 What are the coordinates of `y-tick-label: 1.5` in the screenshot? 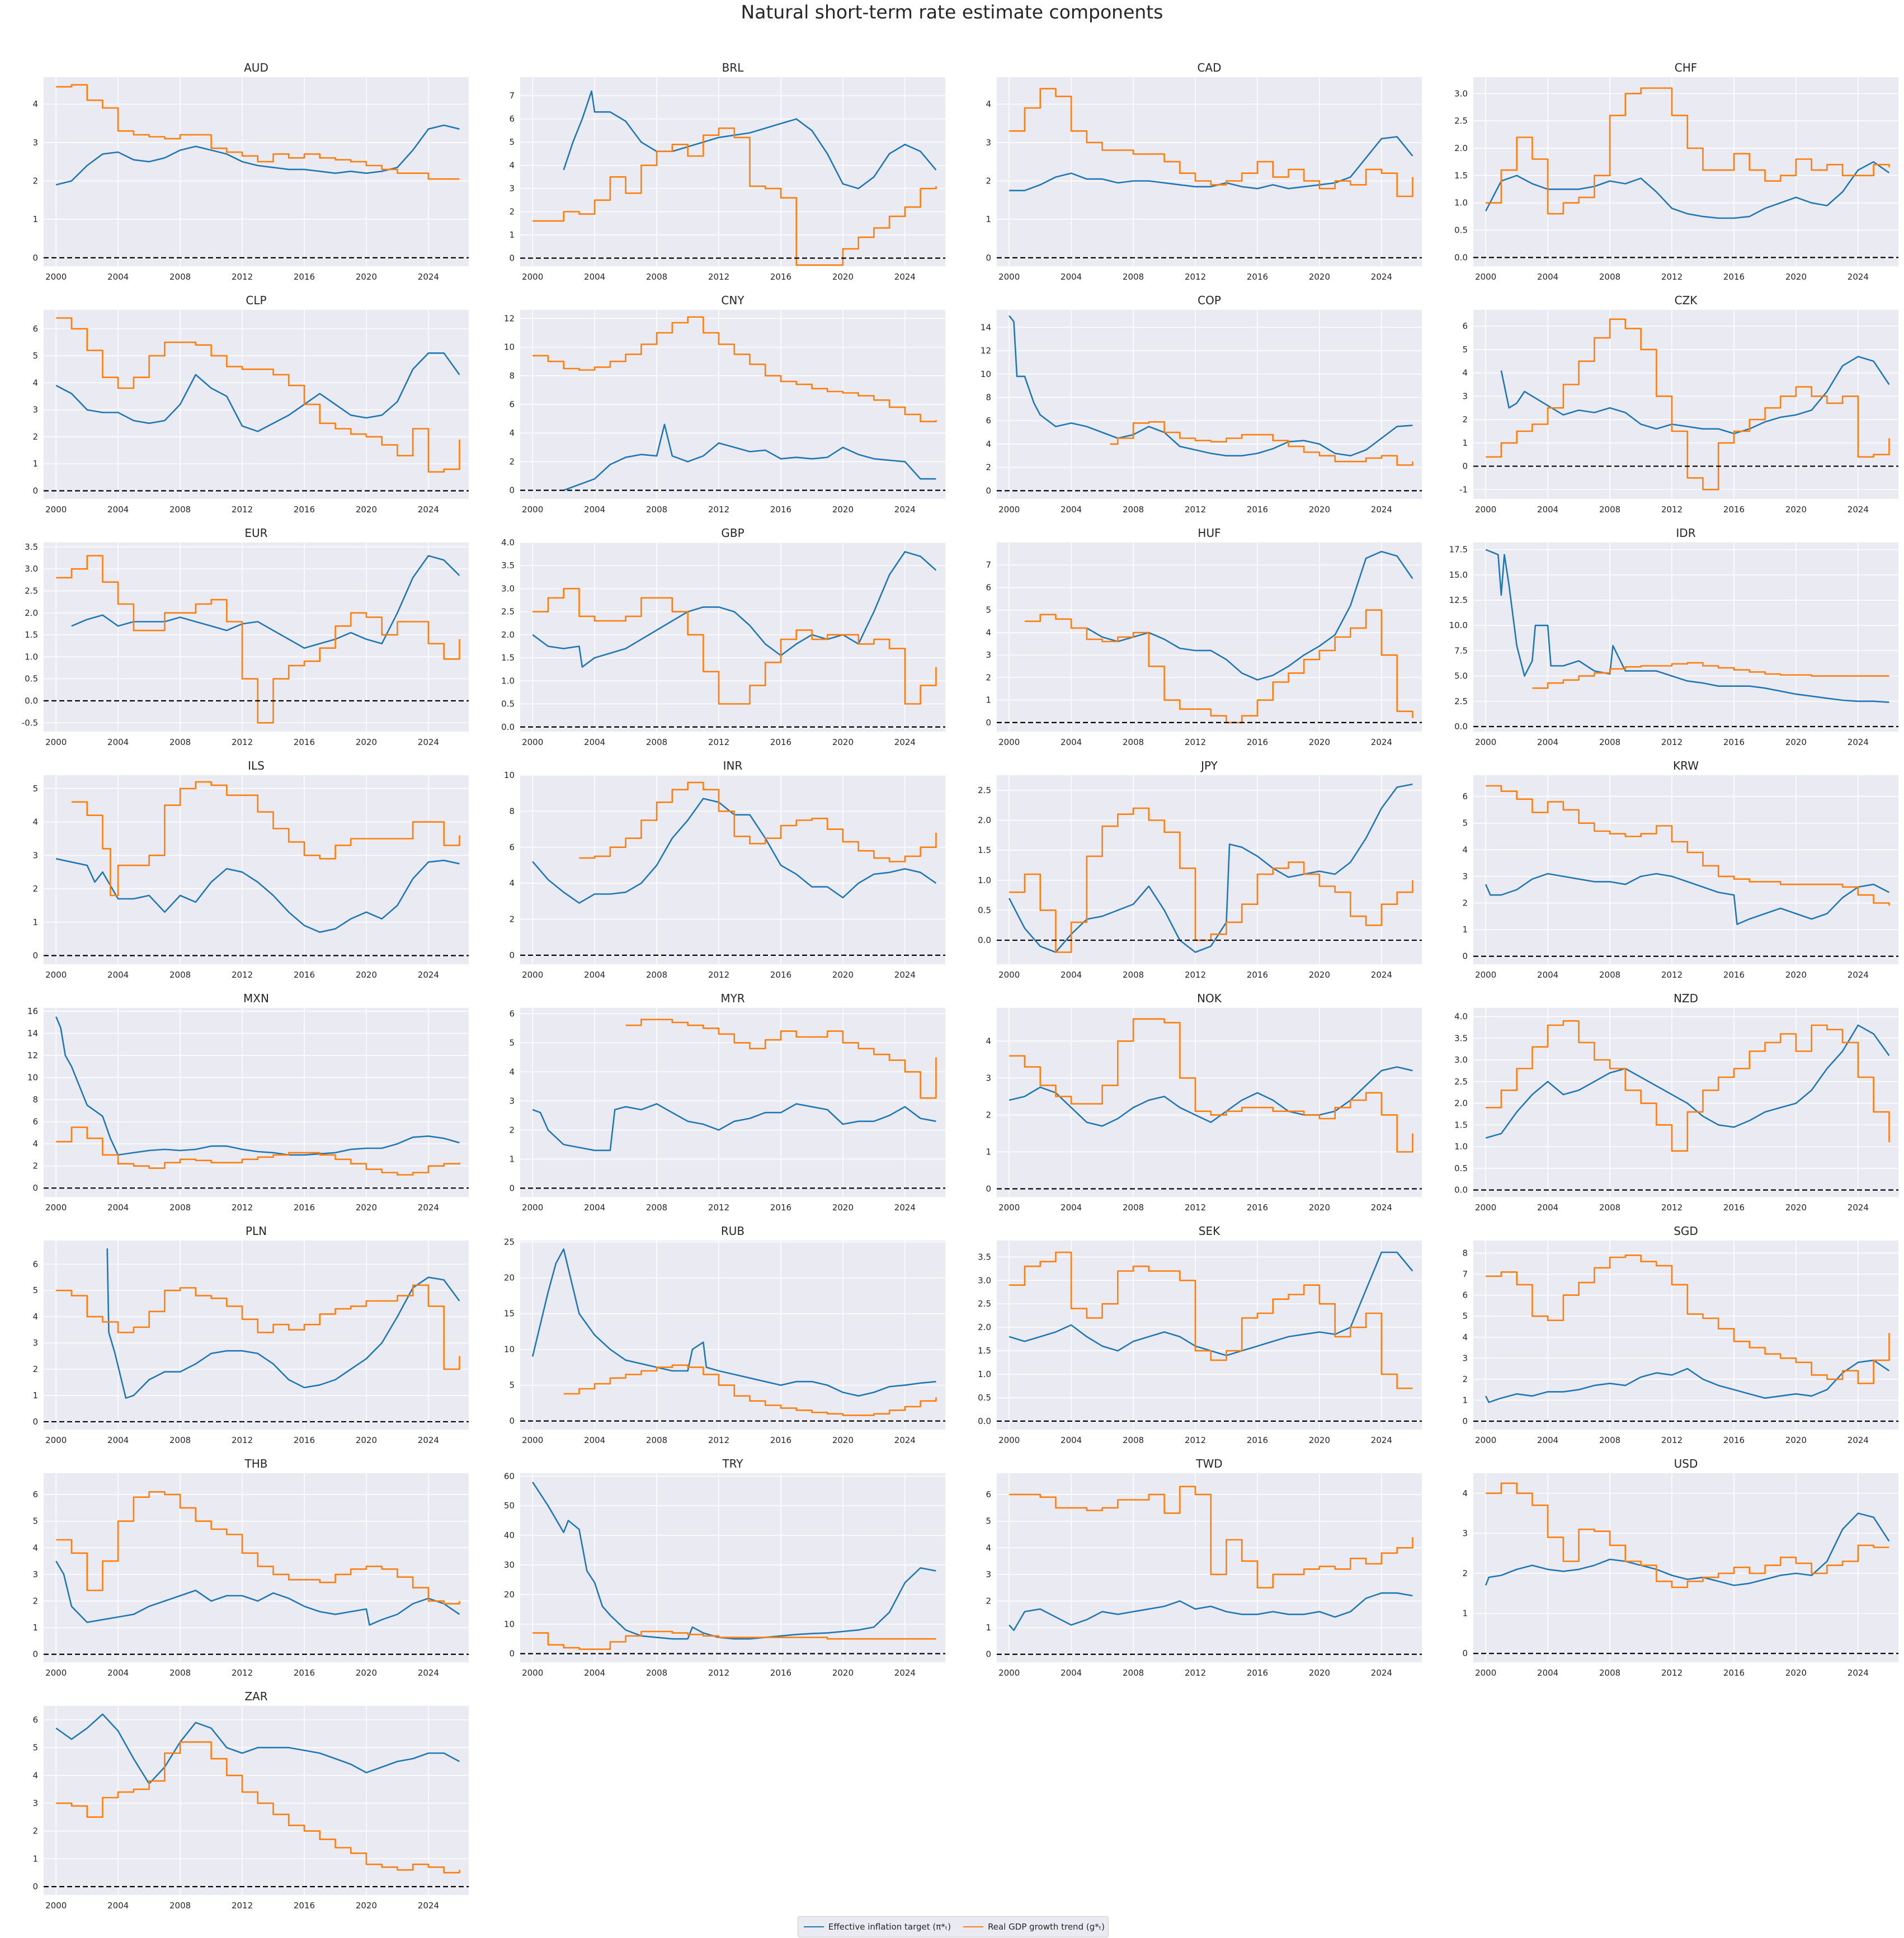 It's located at (984, 1351).